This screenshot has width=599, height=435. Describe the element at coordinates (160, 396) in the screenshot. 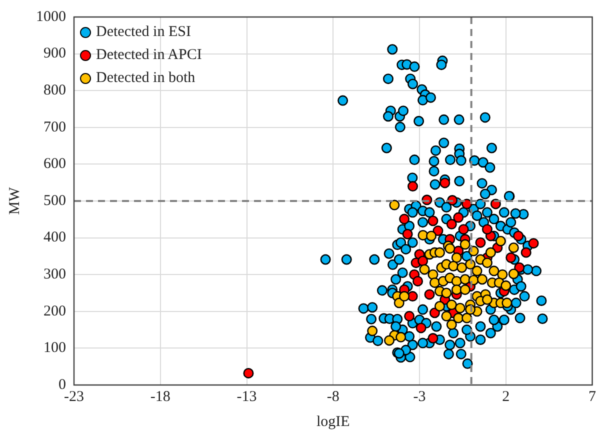

I see `x-tick-label: -18` at that location.